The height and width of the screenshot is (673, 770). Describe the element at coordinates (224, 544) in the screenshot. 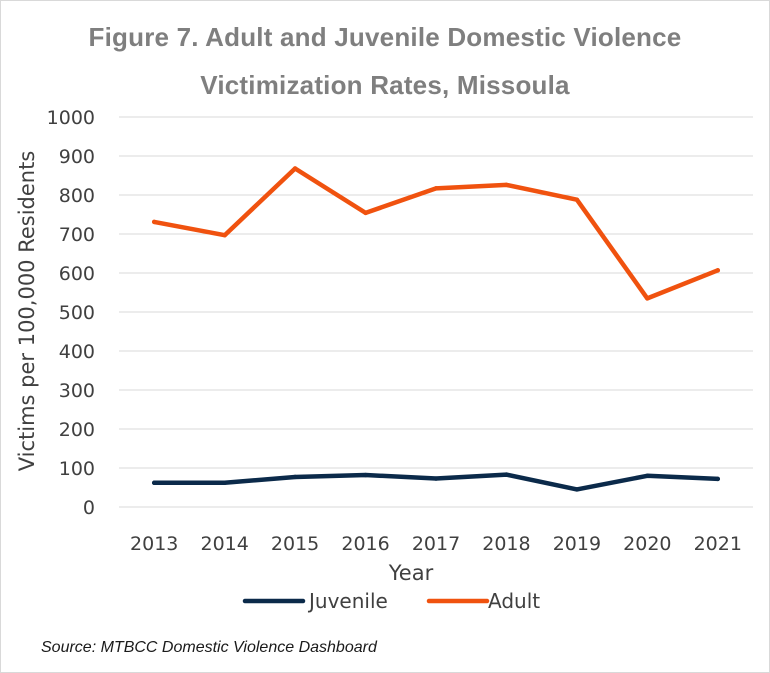

I see `x-tick-label: 2014` at that location.